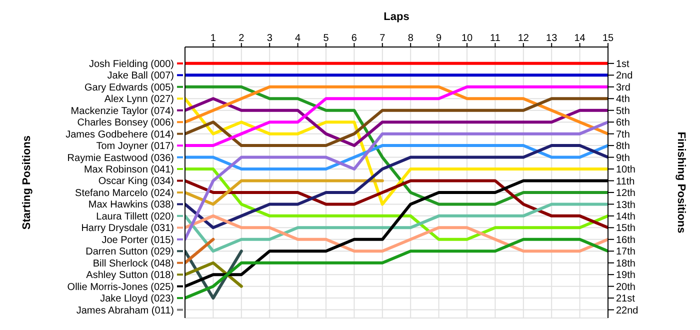  What do you see at coordinates (131, 64) in the screenshot?
I see `legend-label: Josh Fielding (000)` at bounding box center [131, 64].